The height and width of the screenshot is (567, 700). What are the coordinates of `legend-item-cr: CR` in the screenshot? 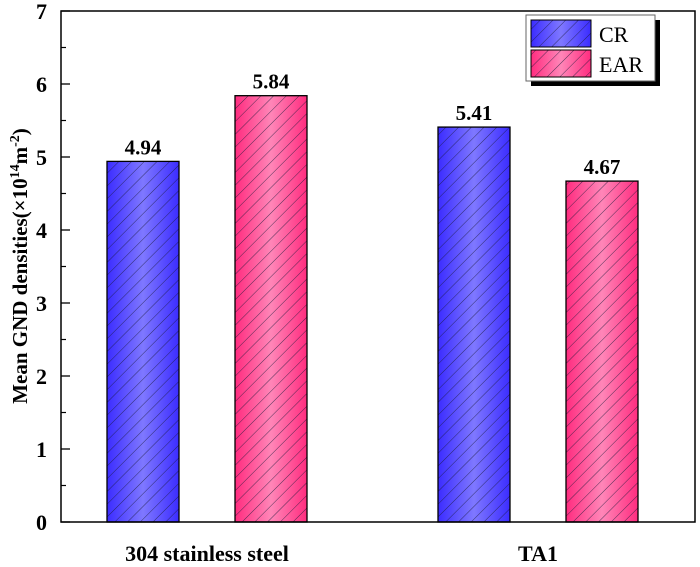 It's located at (579, 33).